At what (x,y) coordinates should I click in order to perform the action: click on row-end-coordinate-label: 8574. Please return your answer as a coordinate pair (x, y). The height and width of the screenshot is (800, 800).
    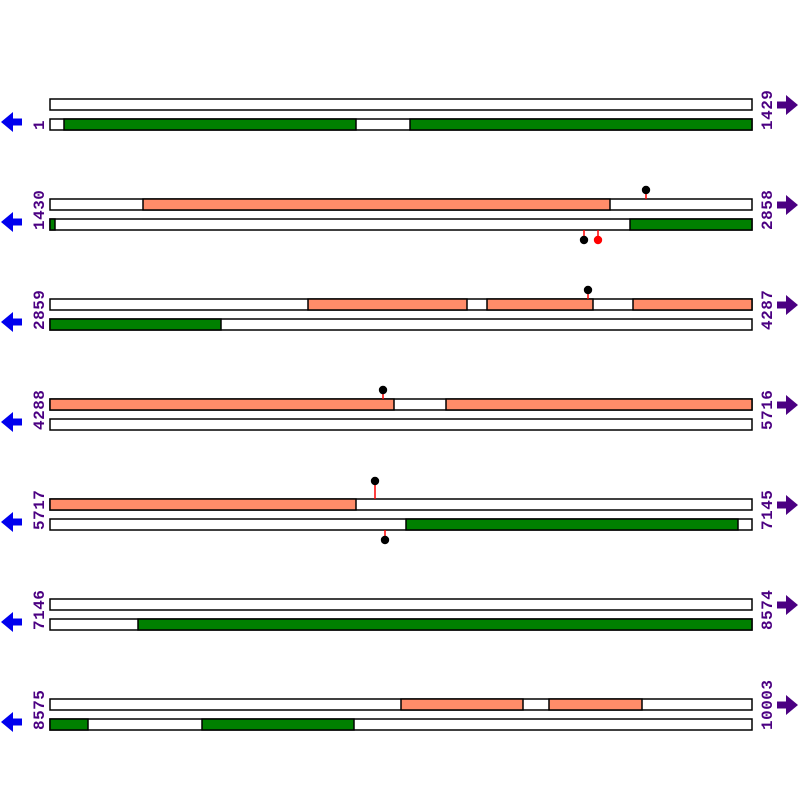
    Looking at the image, I should click on (768, 610).